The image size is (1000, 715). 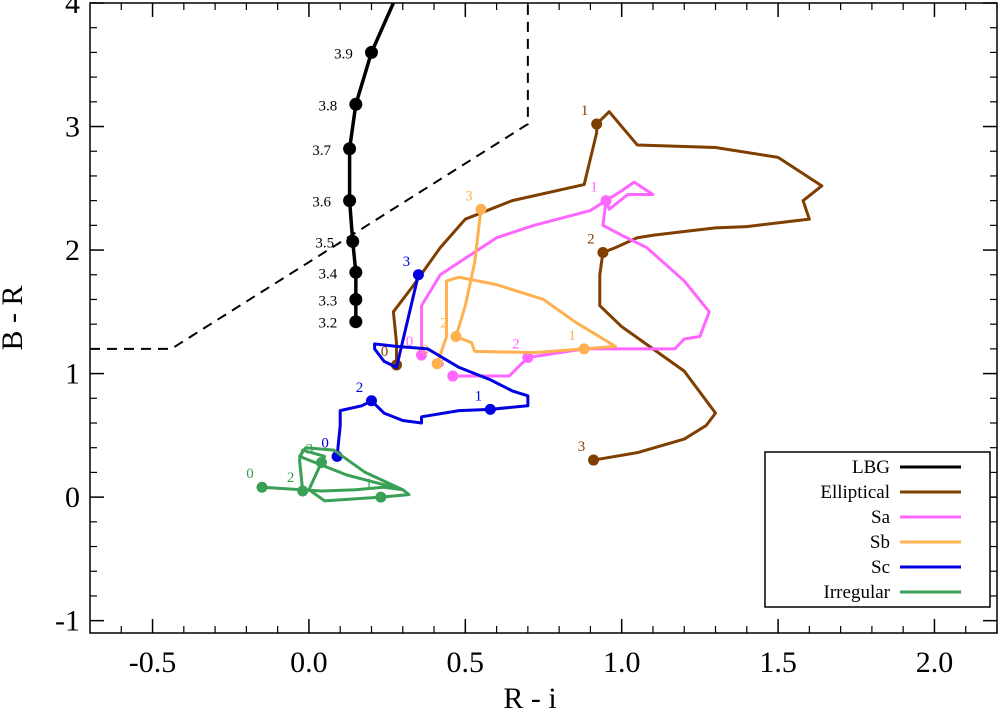 What do you see at coordinates (335, 474) in the screenshot?
I see `irregular-track-line` at bounding box center [335, 474].